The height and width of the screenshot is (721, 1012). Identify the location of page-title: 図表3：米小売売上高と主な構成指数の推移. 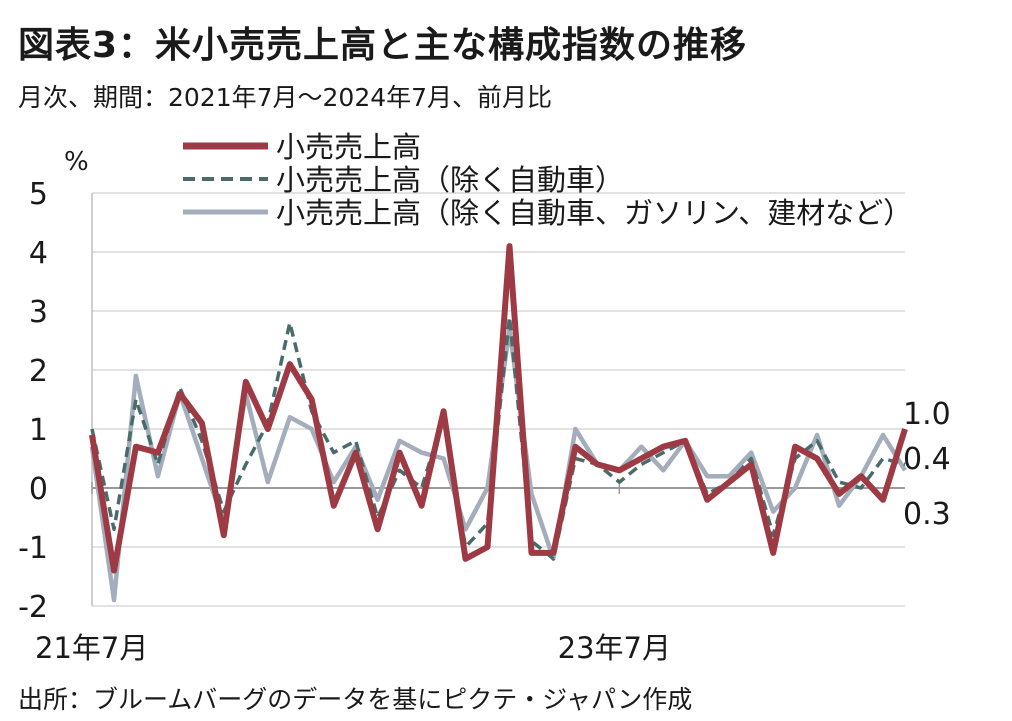
(383, 45).